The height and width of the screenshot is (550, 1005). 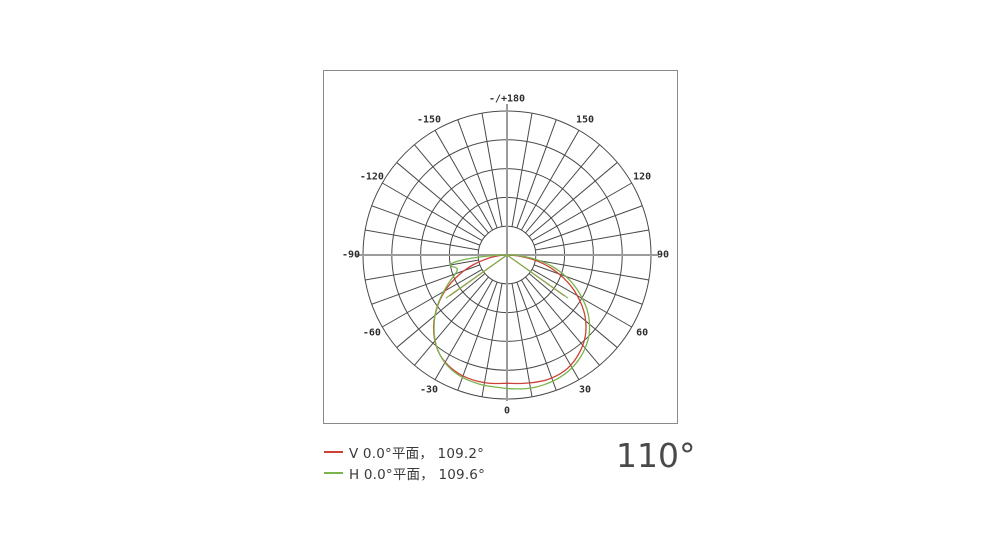 I want to click on legend-item-h: H 0.0°平面， 109.6°, so click(x=404, y=473).